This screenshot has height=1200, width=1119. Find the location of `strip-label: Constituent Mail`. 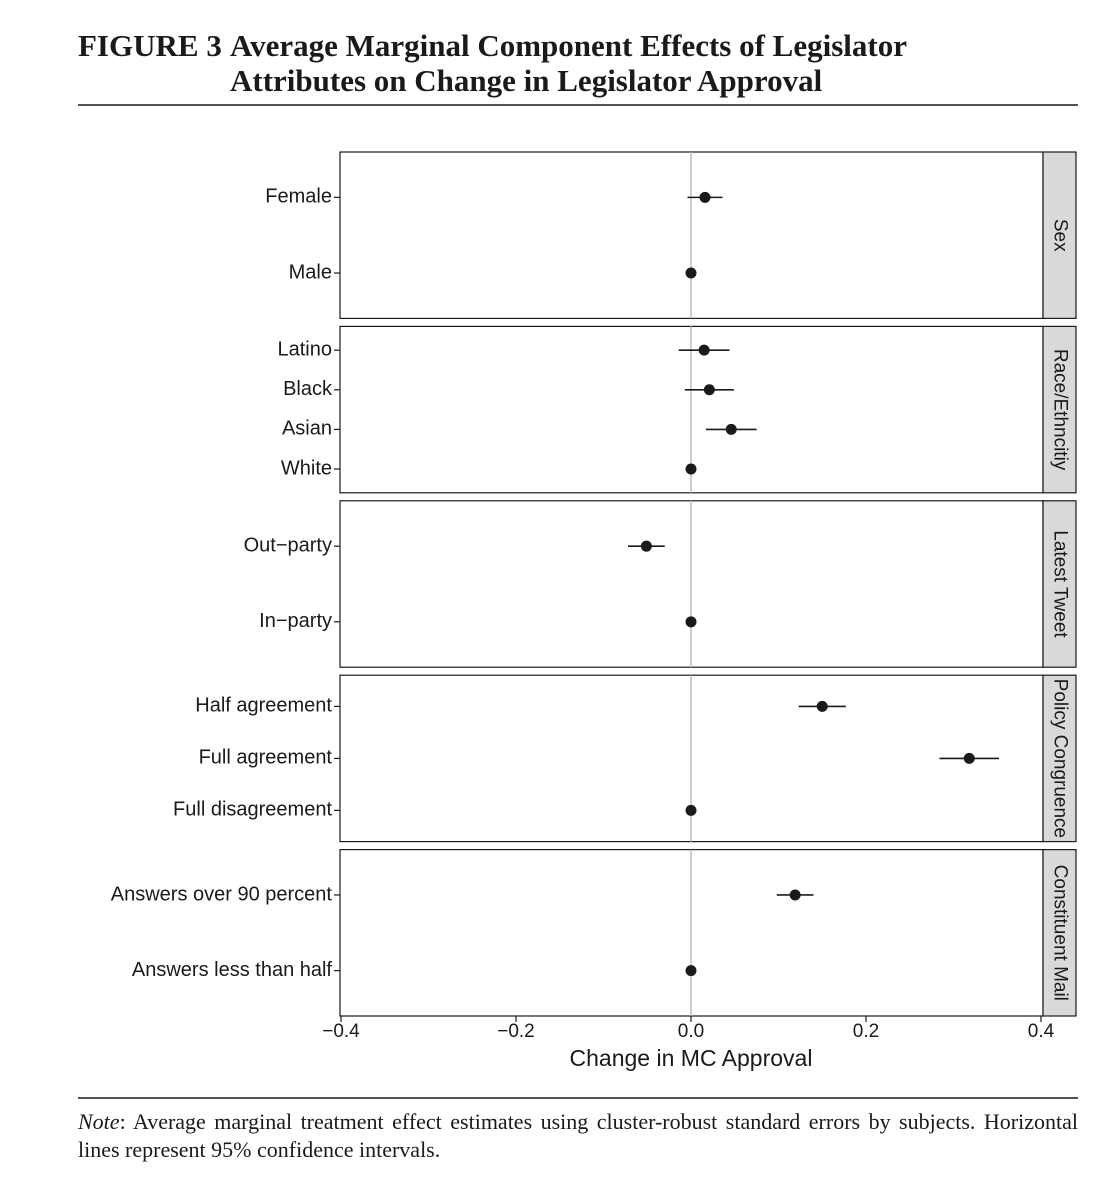

strip-label: Constituent Mail is located at coordinates (1059, 933).